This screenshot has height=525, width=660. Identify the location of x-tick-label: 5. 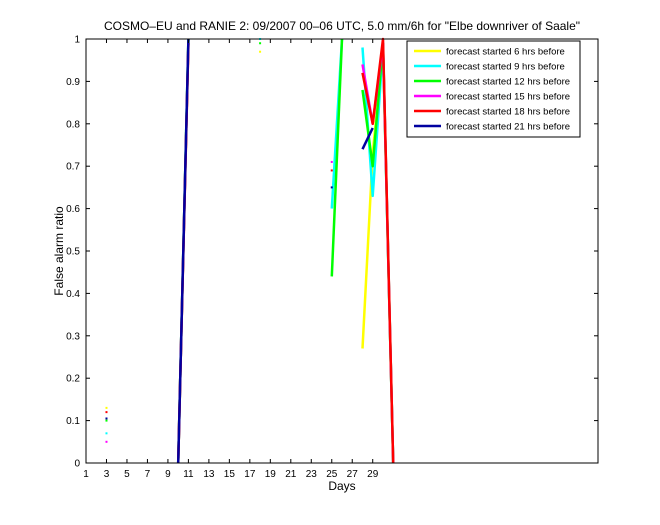
(127, 474).